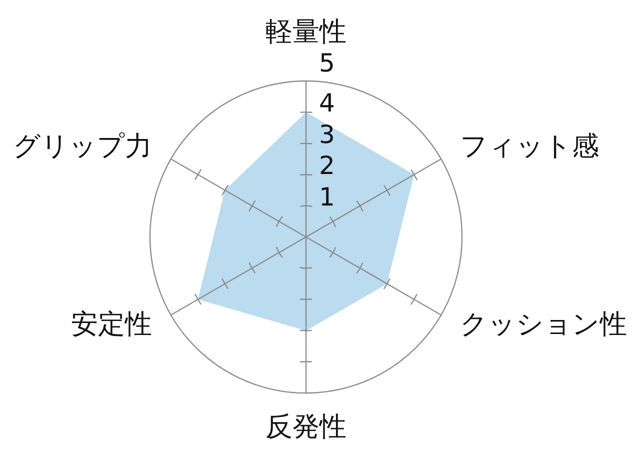  Describe the element at coordinates (327, 103) in the screenshot. I see `y-tick-label: 4` at that location.